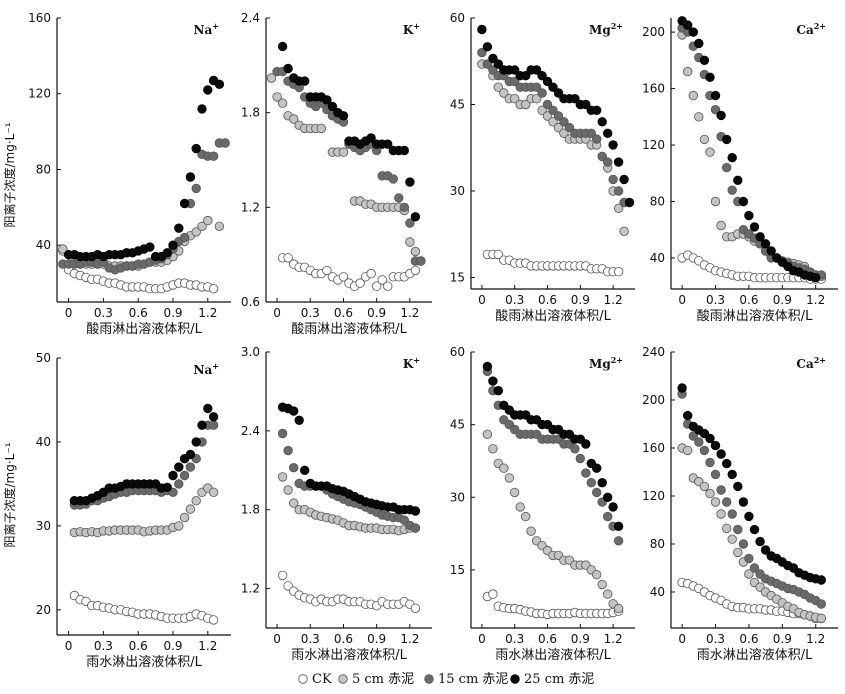  I want to click on y-tick-label: 60, so click(457, 18).